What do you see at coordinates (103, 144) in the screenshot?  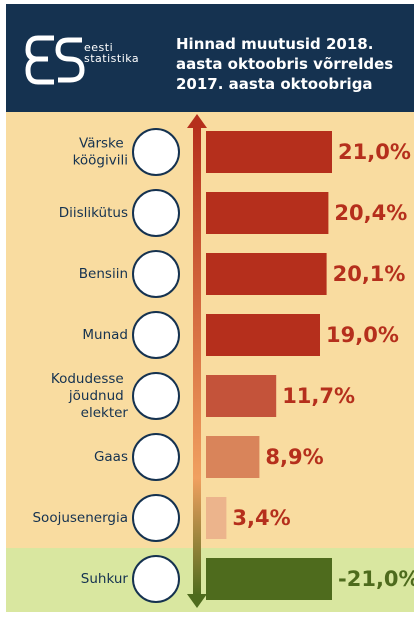 I see `category-line: Värske` at bounding box center [103, 144].